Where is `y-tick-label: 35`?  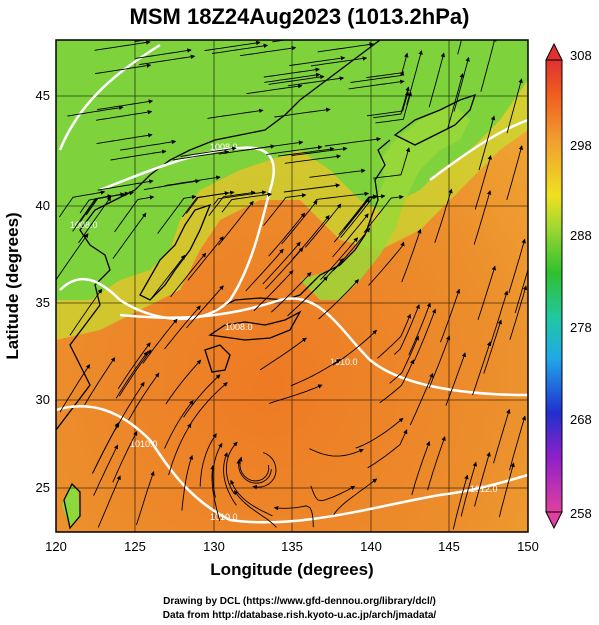 y-tick-label: 35 is located at coordinates (43, 302).